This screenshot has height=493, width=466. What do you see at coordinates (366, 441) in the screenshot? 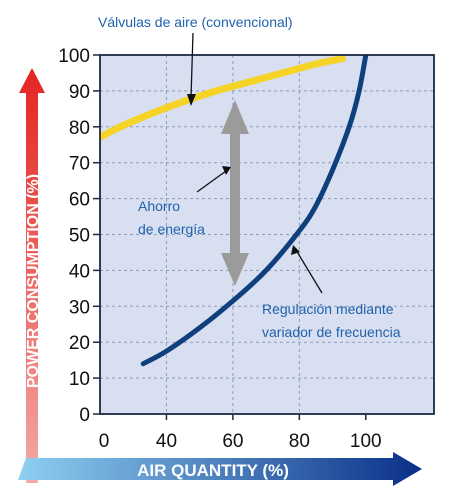
I see `x-tick-label: 100` at bounding box center [366, 441].